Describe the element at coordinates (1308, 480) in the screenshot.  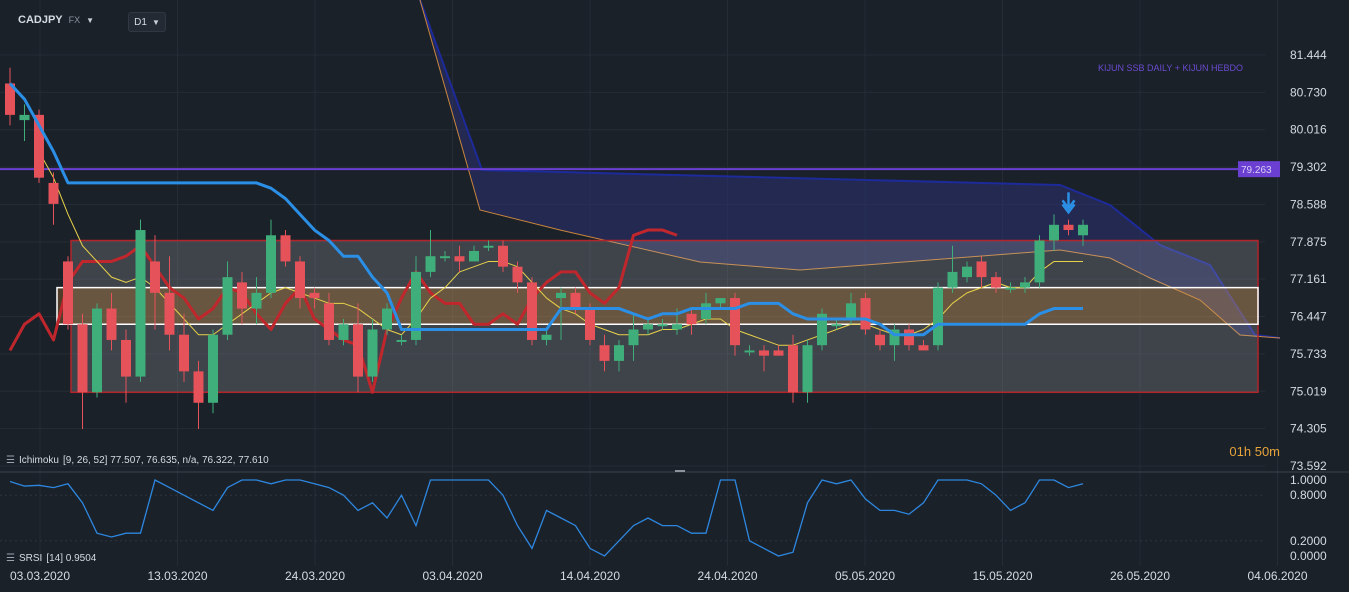
I see `srsi-tick-label: 1.0000` at that location.